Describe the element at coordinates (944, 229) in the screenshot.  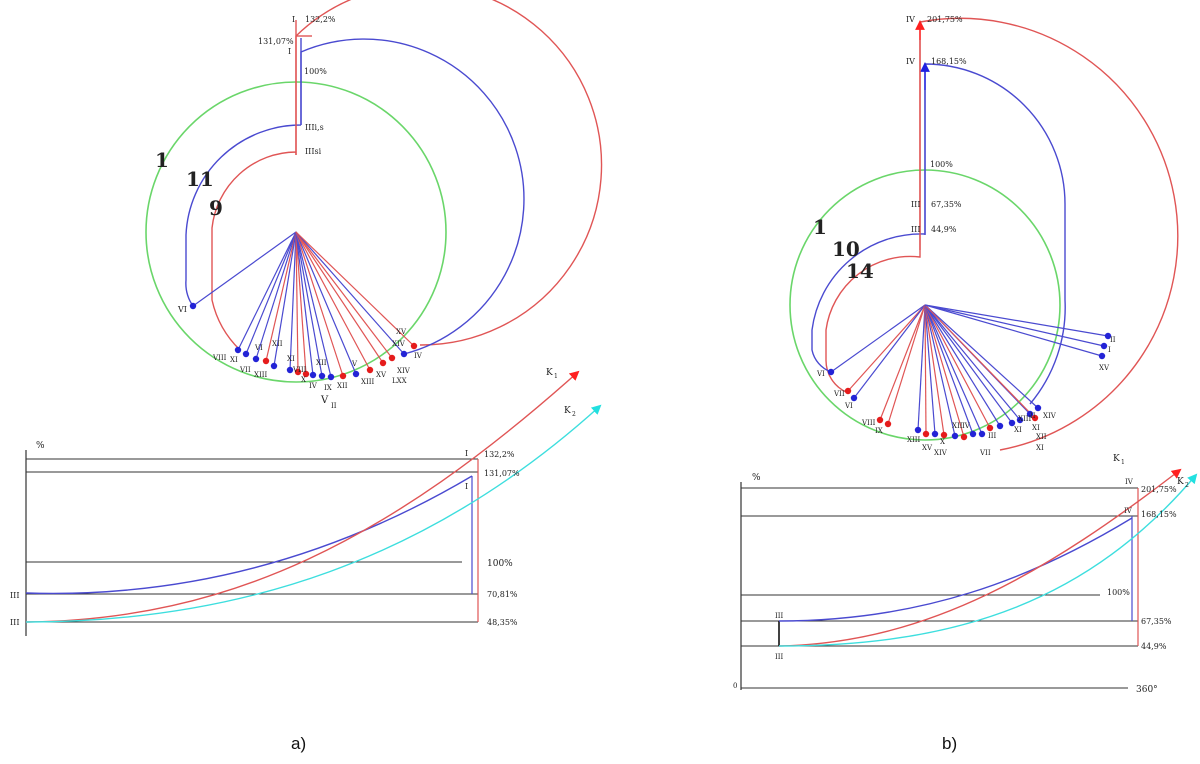
I see `label-44-b: 44,9%` at that location.